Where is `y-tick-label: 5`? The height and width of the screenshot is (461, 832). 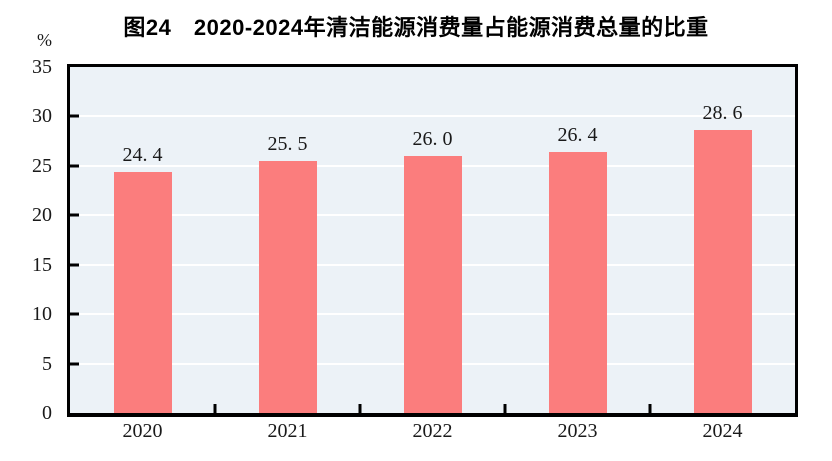 y-tick-label: 5 is located at coordinates (47, 363).